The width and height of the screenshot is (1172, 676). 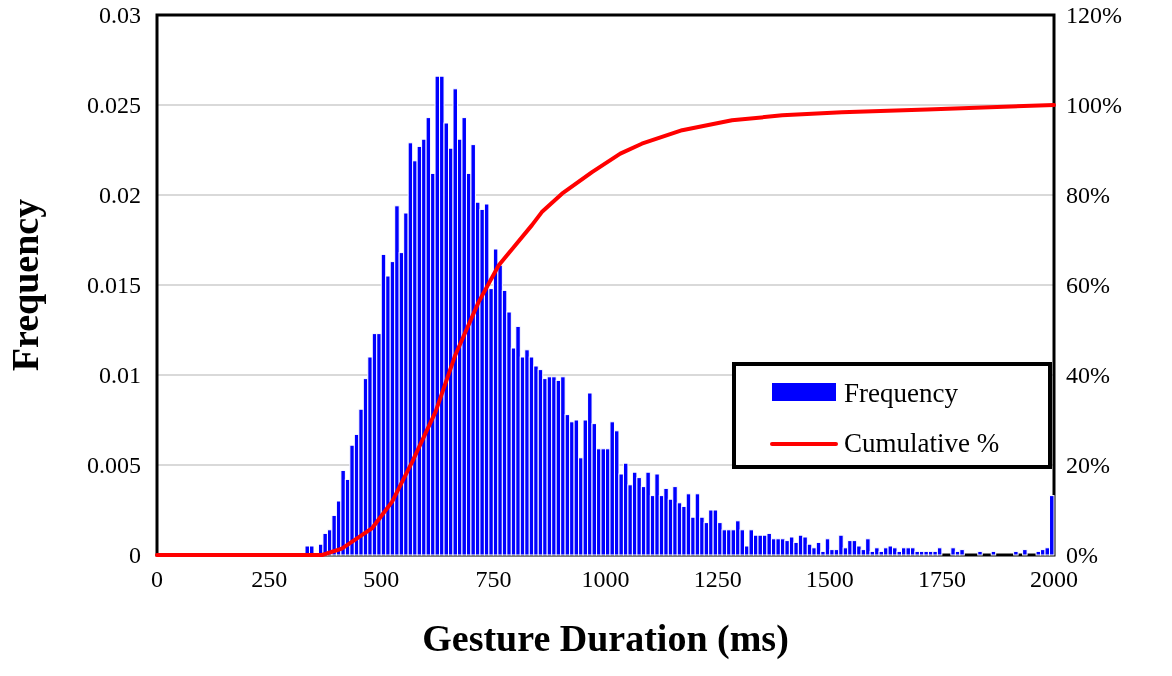 I want to click on x-tick-label: 1000, so click(x=605, y=579).